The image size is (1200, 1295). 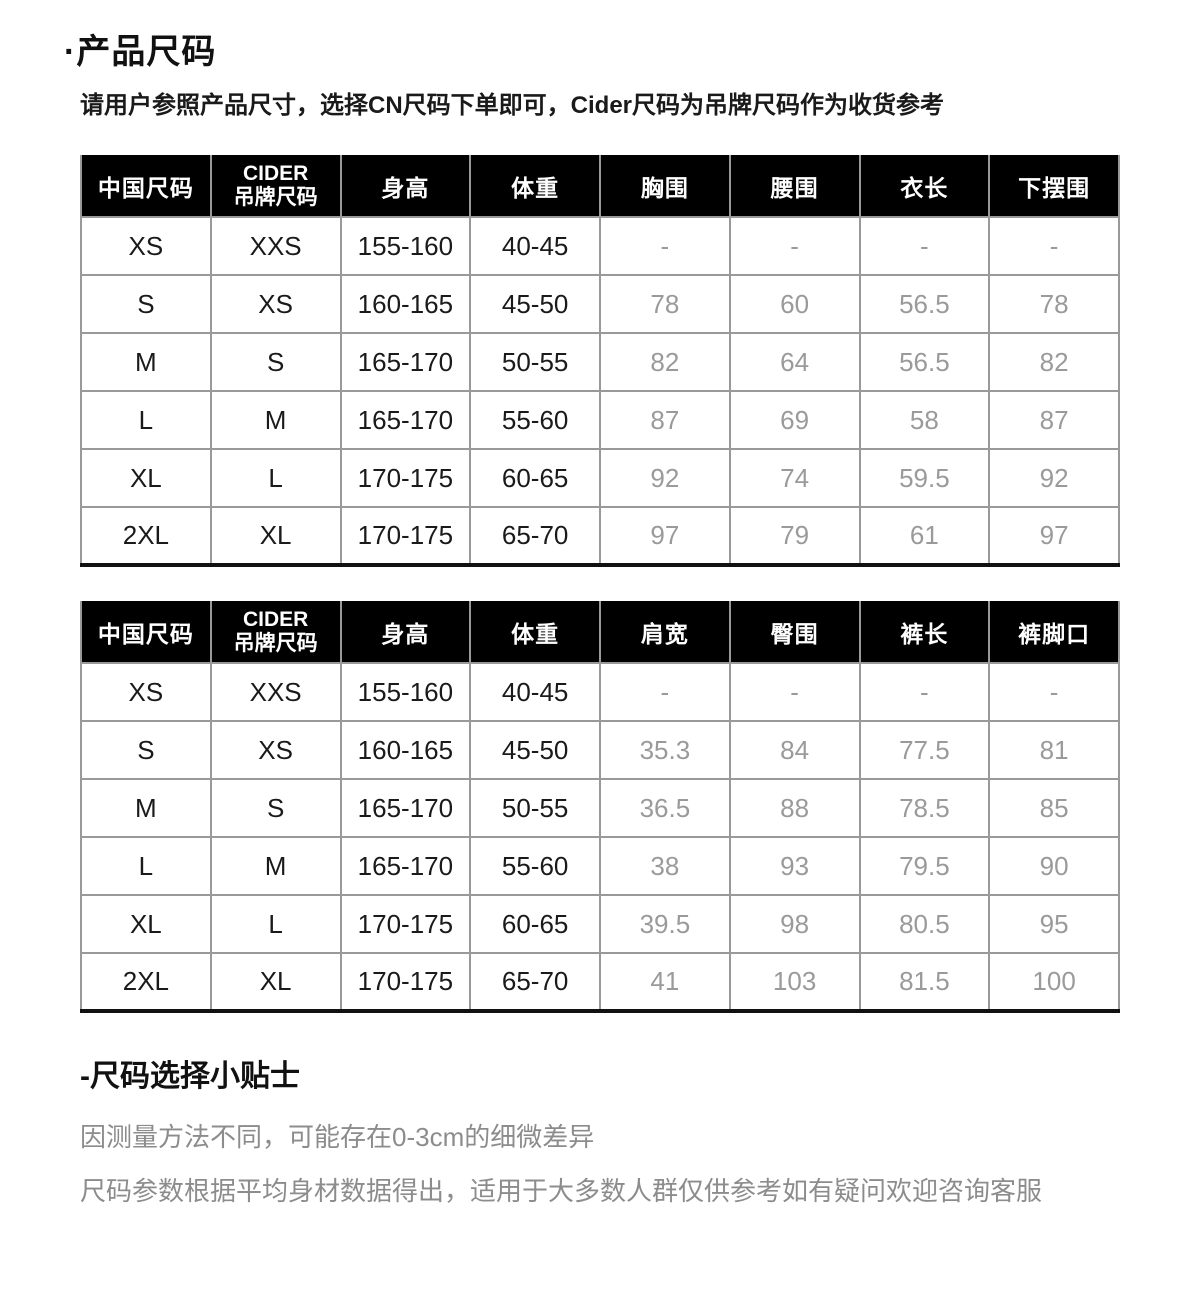 I want to click on size-cell: 93, so click(x=794, y=866).